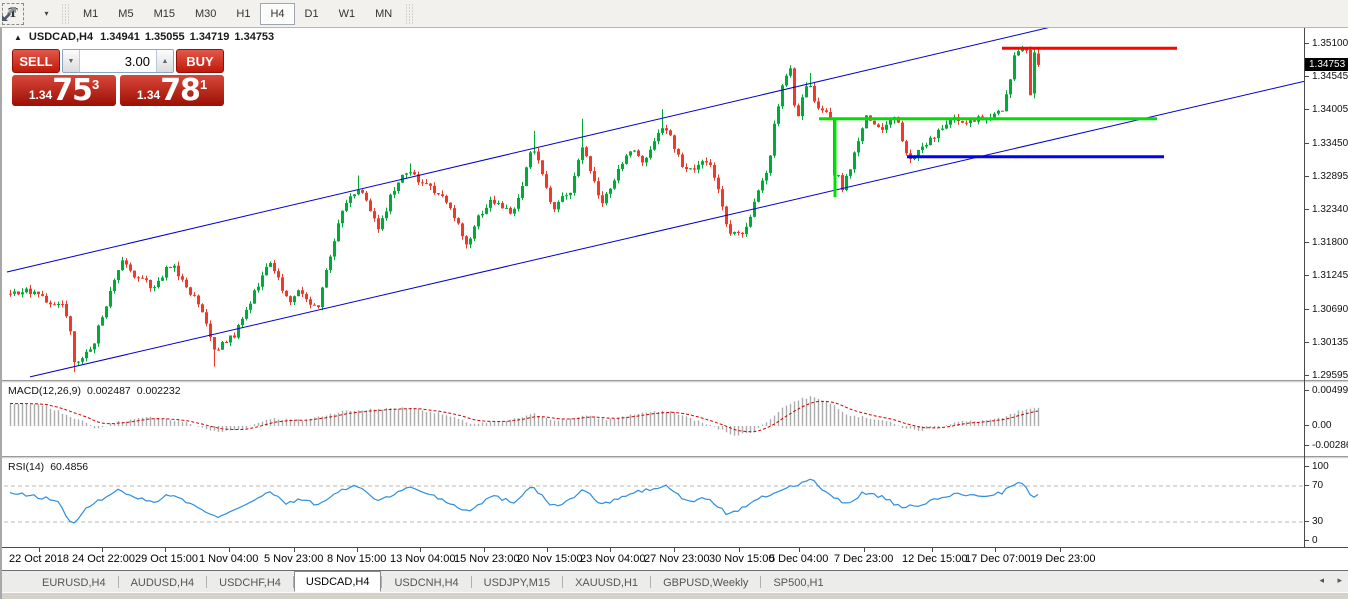 The height and width of the screenshot is (599, 1348). I want to click on time-axis-label: 5 Dec 04:00, so click(799, 559).